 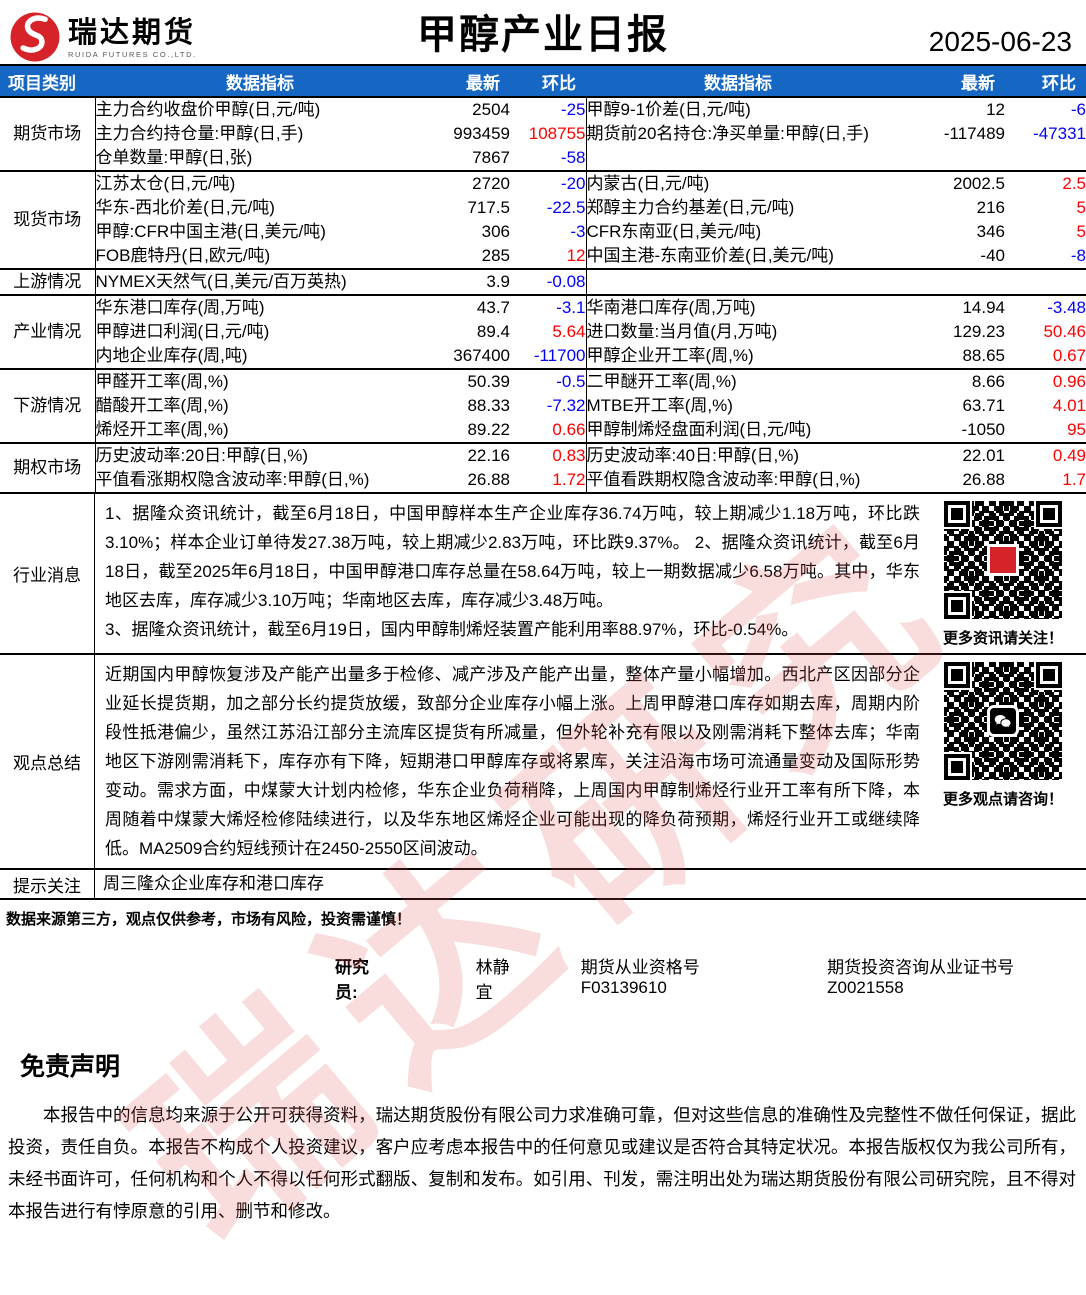 What do you see at coordinates (737, 480) in the screenshot?
I see `indicator-label: 平值看跌期权隐含波动率:甲醇(日,%)` at bounding box center [737, 480].